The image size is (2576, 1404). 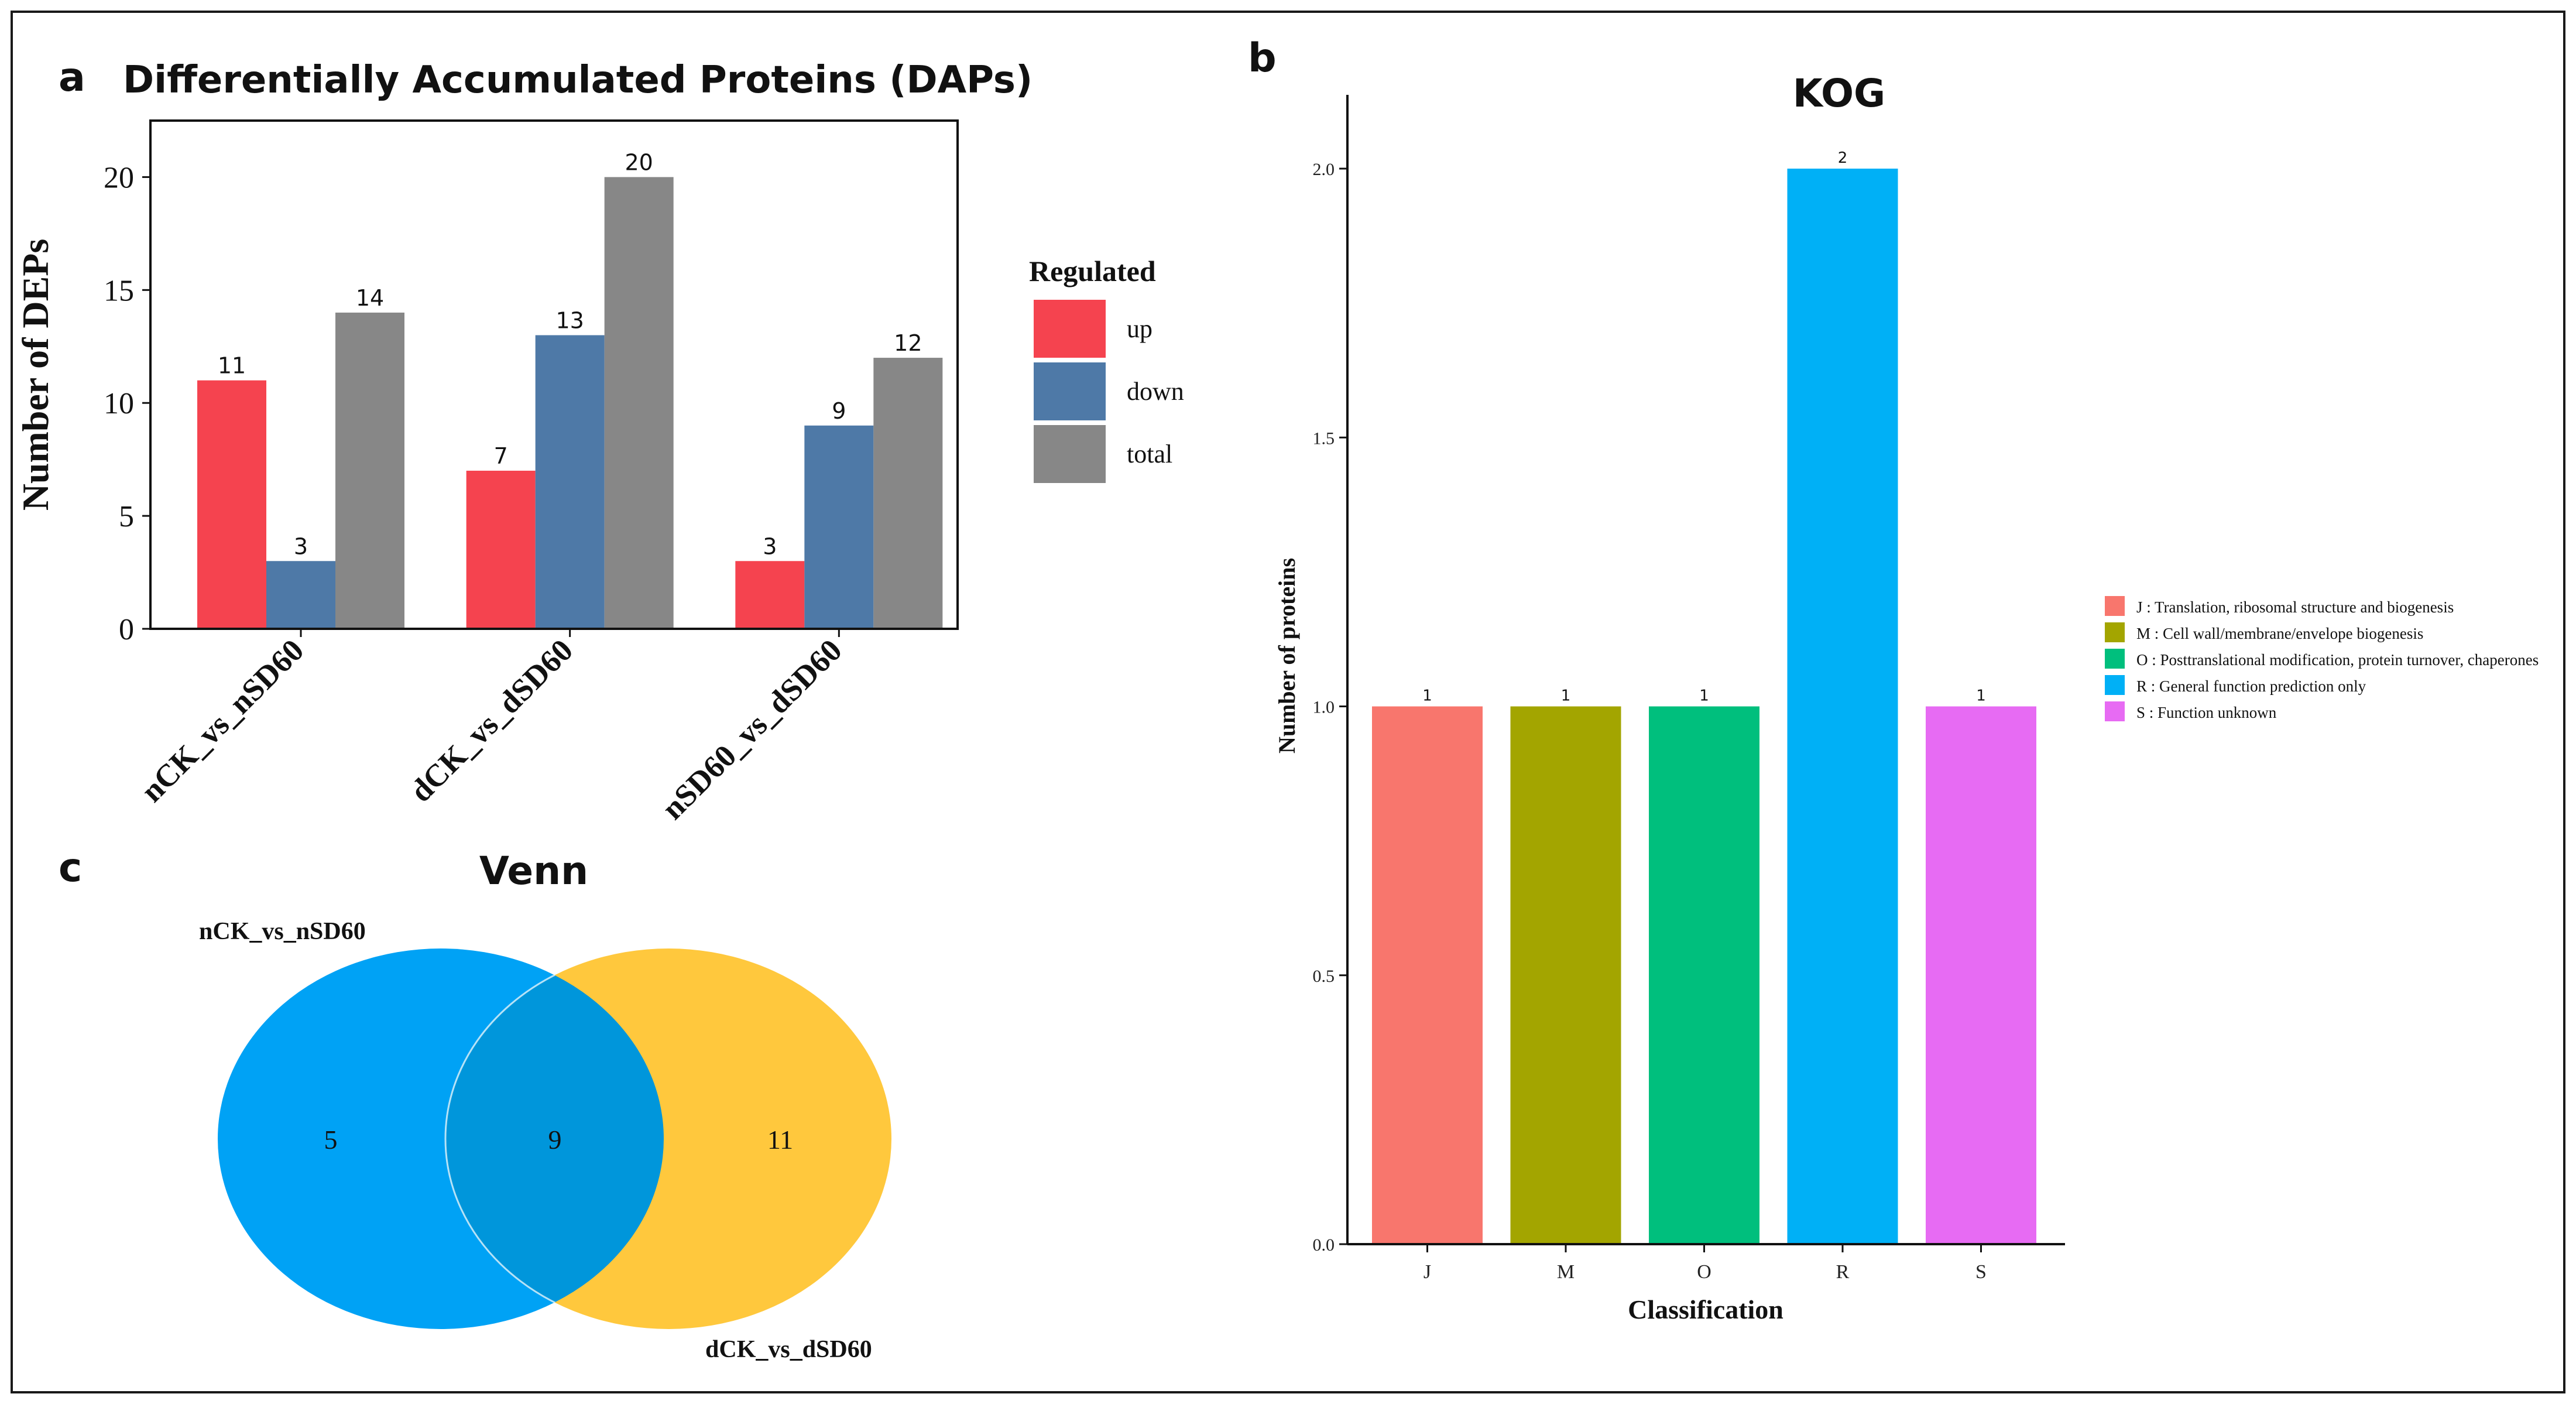 What do you see at coordinates (1092, 271) in the screenshot?
I see `legend-title: Regulated` at bounding box center [1092, 271].